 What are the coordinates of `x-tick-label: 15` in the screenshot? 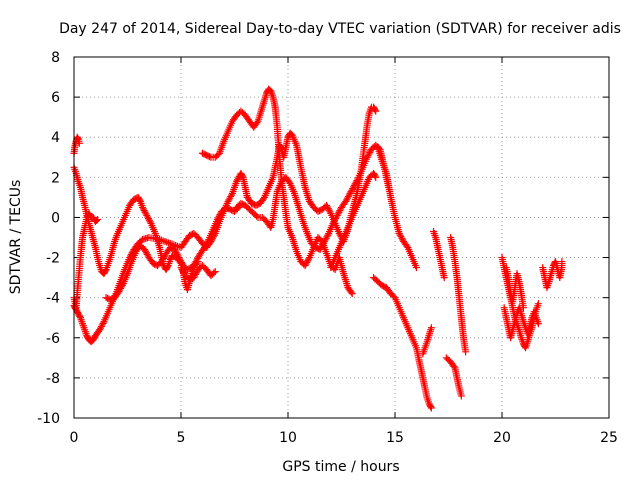 It's located at (395, 438).